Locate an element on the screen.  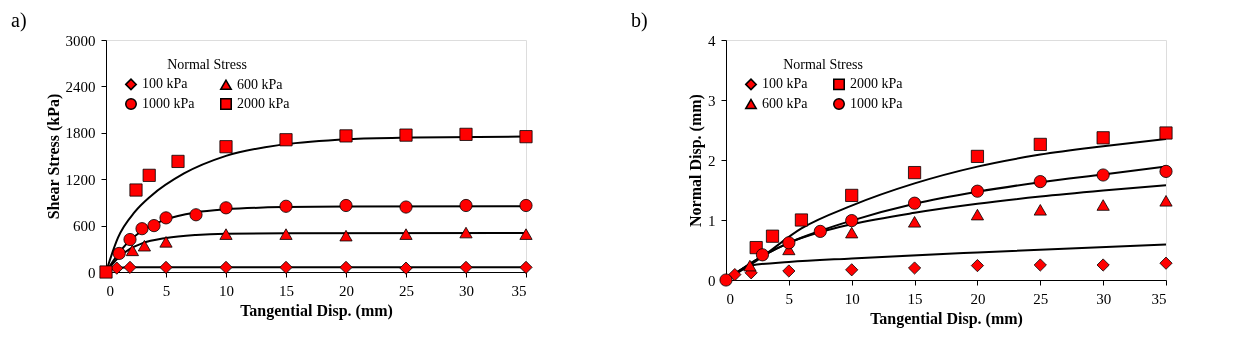
y-tick-label: 1800 is located at coordinates (80, 133).